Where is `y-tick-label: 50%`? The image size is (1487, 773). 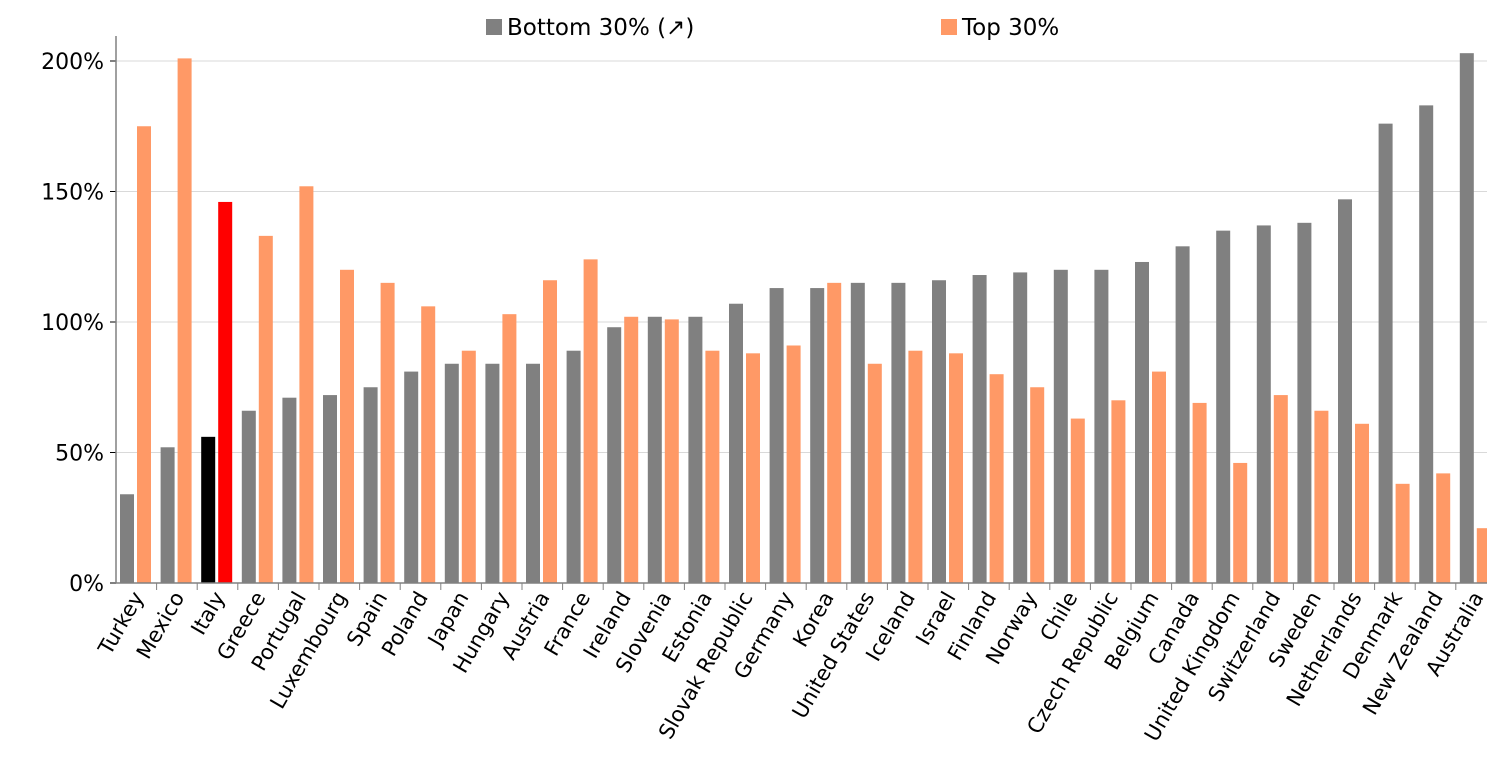 y-tick-label: 50% is located at coordinates (79, 454).